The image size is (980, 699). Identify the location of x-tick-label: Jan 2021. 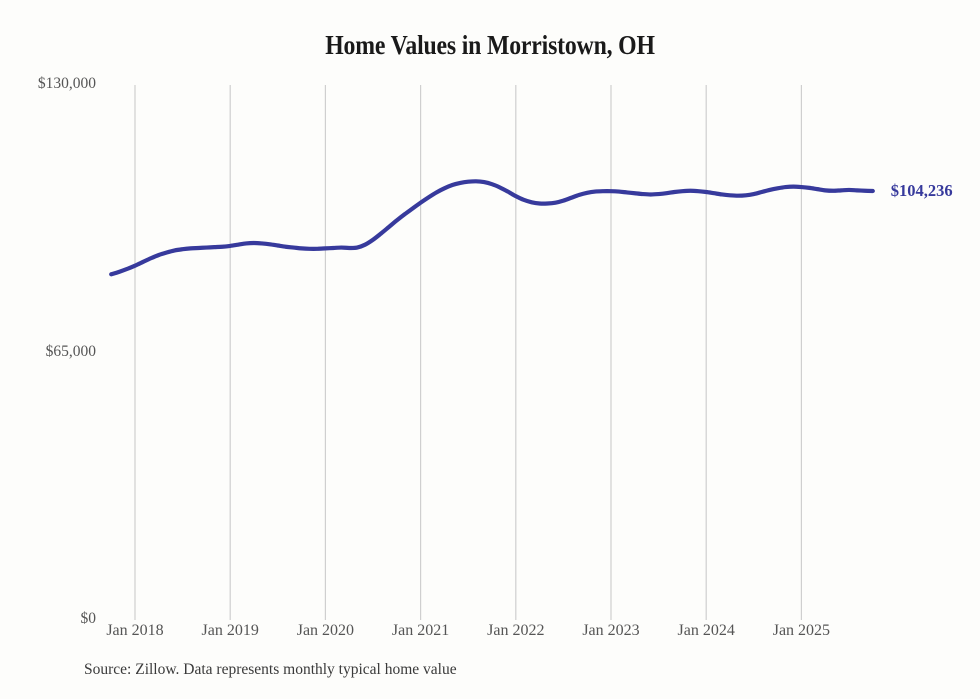
(420, 630).